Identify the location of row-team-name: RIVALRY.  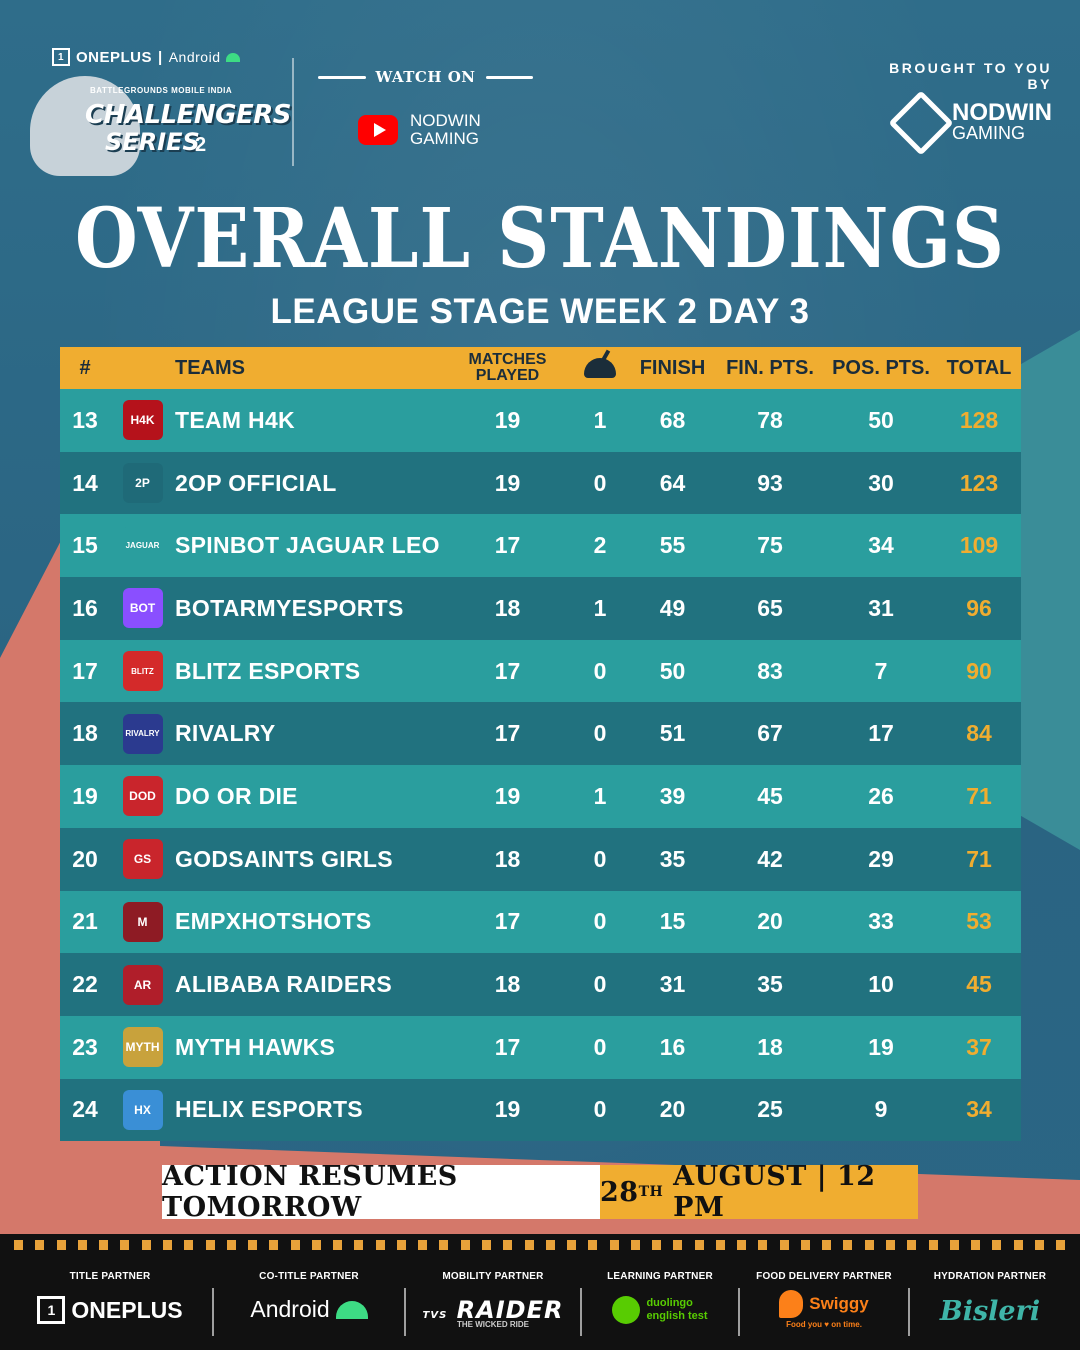
(225, 733).